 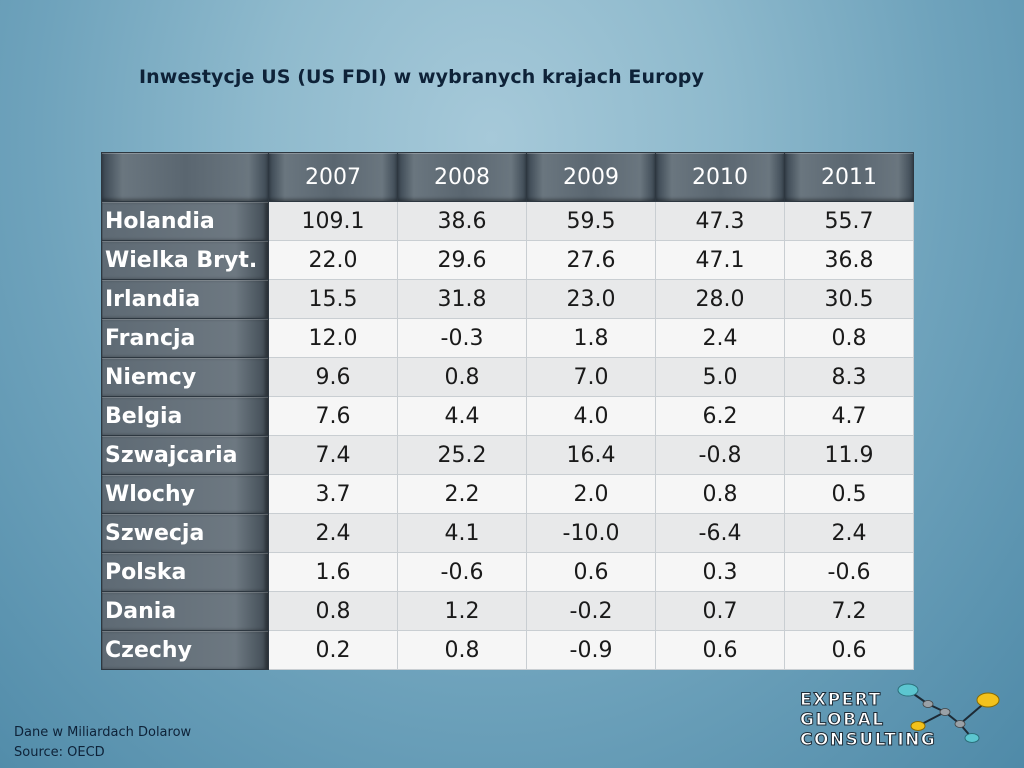 I want to click on table-row: Wielka Bryt. 22.0 29.6 27.6 47.1 36.8, so click(x=507, y=260).